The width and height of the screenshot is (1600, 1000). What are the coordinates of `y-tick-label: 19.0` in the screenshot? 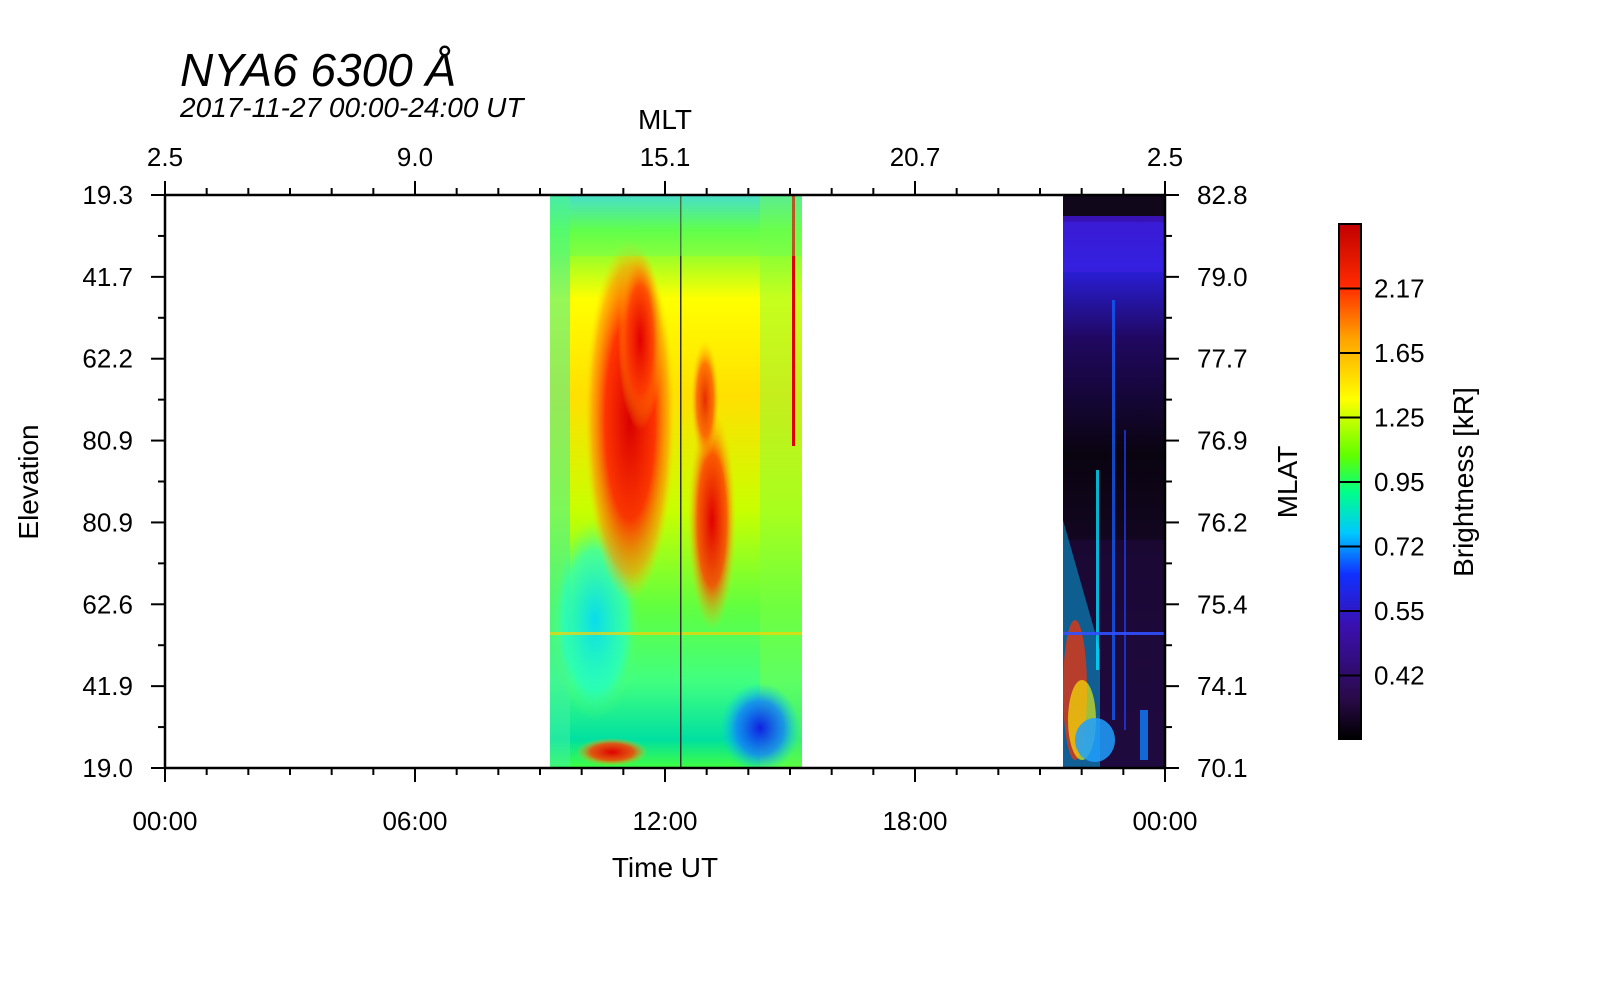 It's located at (107, 768).